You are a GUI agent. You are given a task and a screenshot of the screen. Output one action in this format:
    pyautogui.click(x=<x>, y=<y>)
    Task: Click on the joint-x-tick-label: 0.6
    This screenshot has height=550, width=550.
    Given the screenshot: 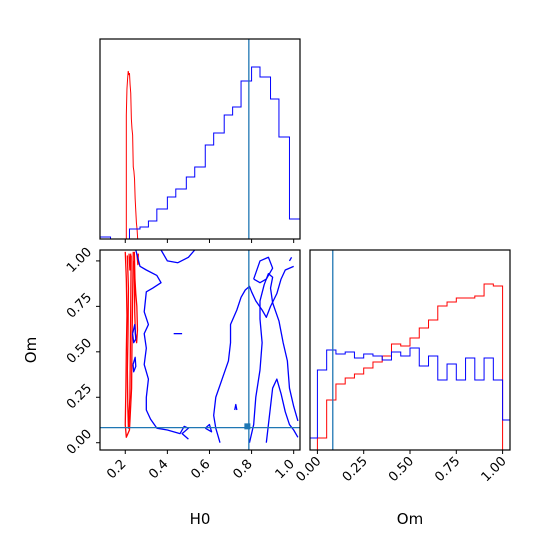 What is the action you would take?
    pyautogui.click(x=200, y=469)
    